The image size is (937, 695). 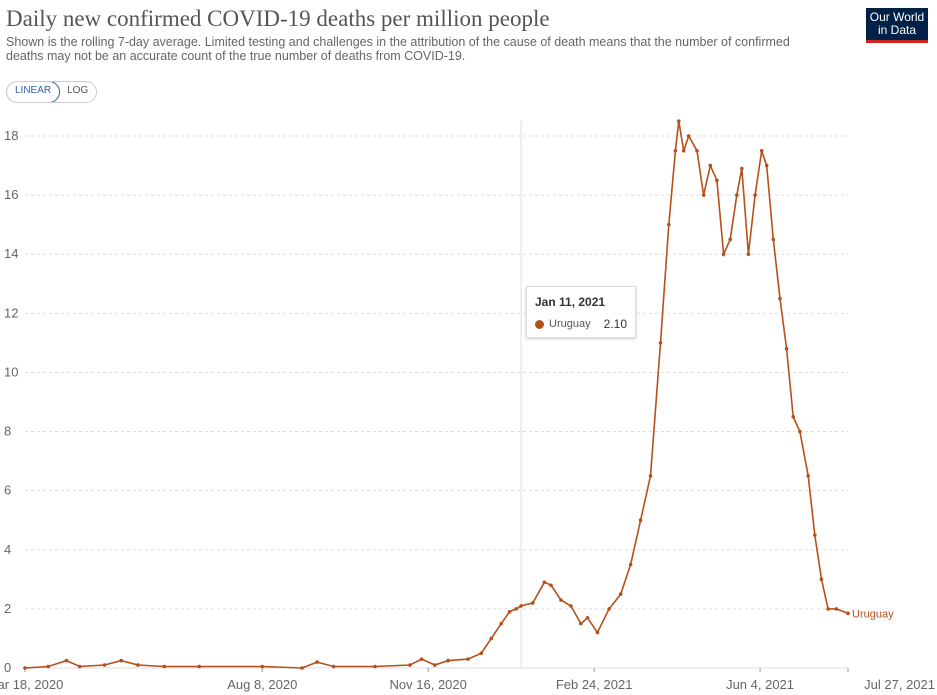 I want to click on tooltip-row: Uruguay 2.10, so click(x=581, y=324).